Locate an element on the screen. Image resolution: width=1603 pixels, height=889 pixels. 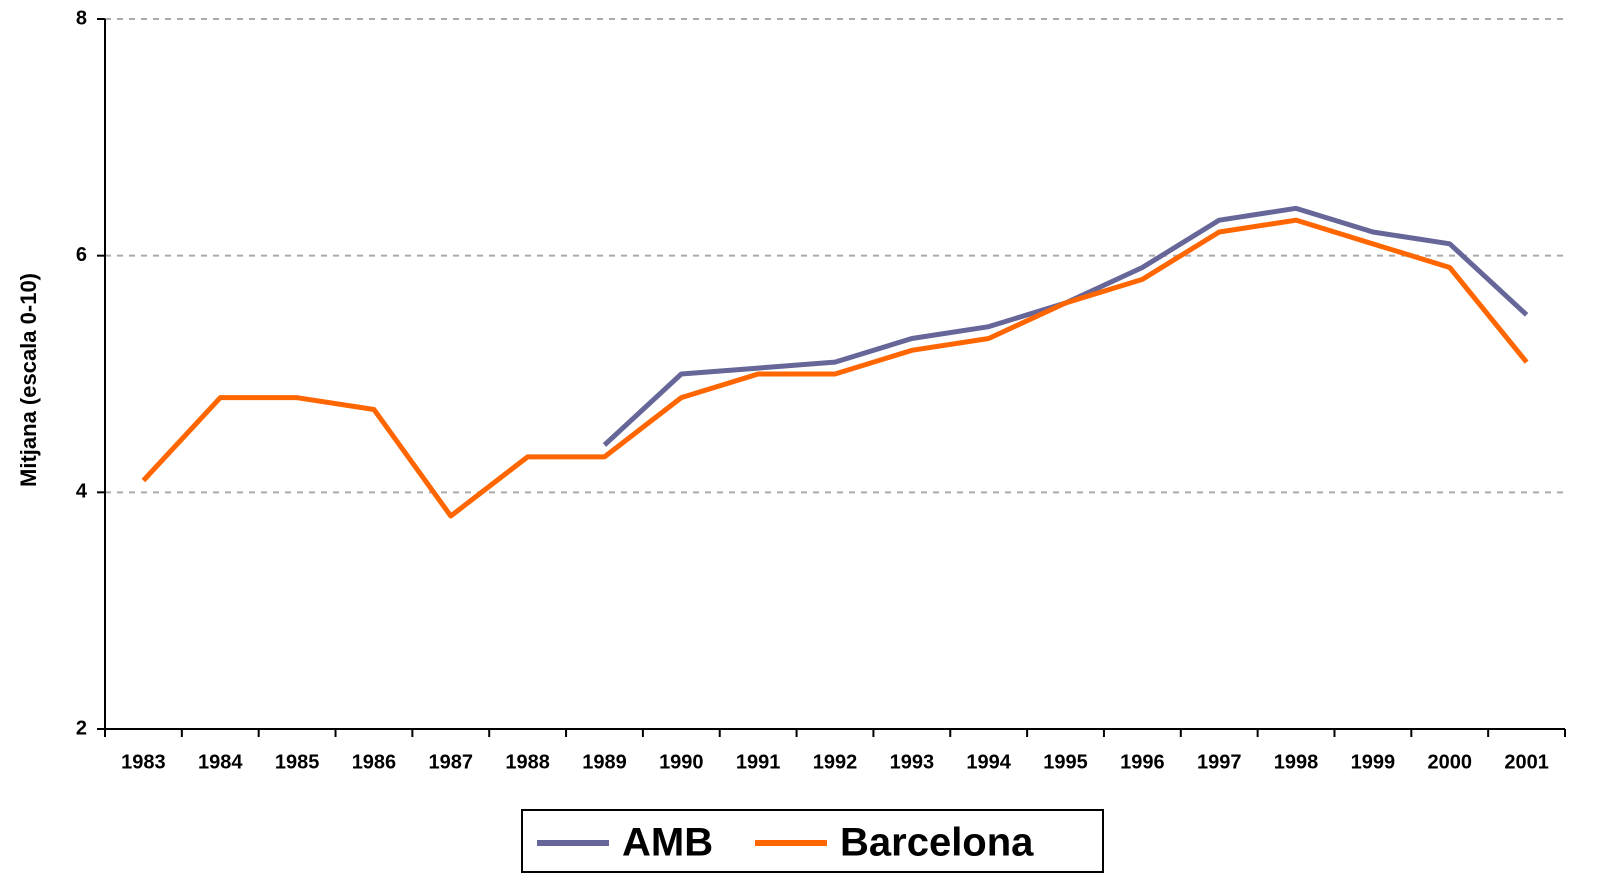
x-tick-label: 1992 is located at coordinates (835, 762).